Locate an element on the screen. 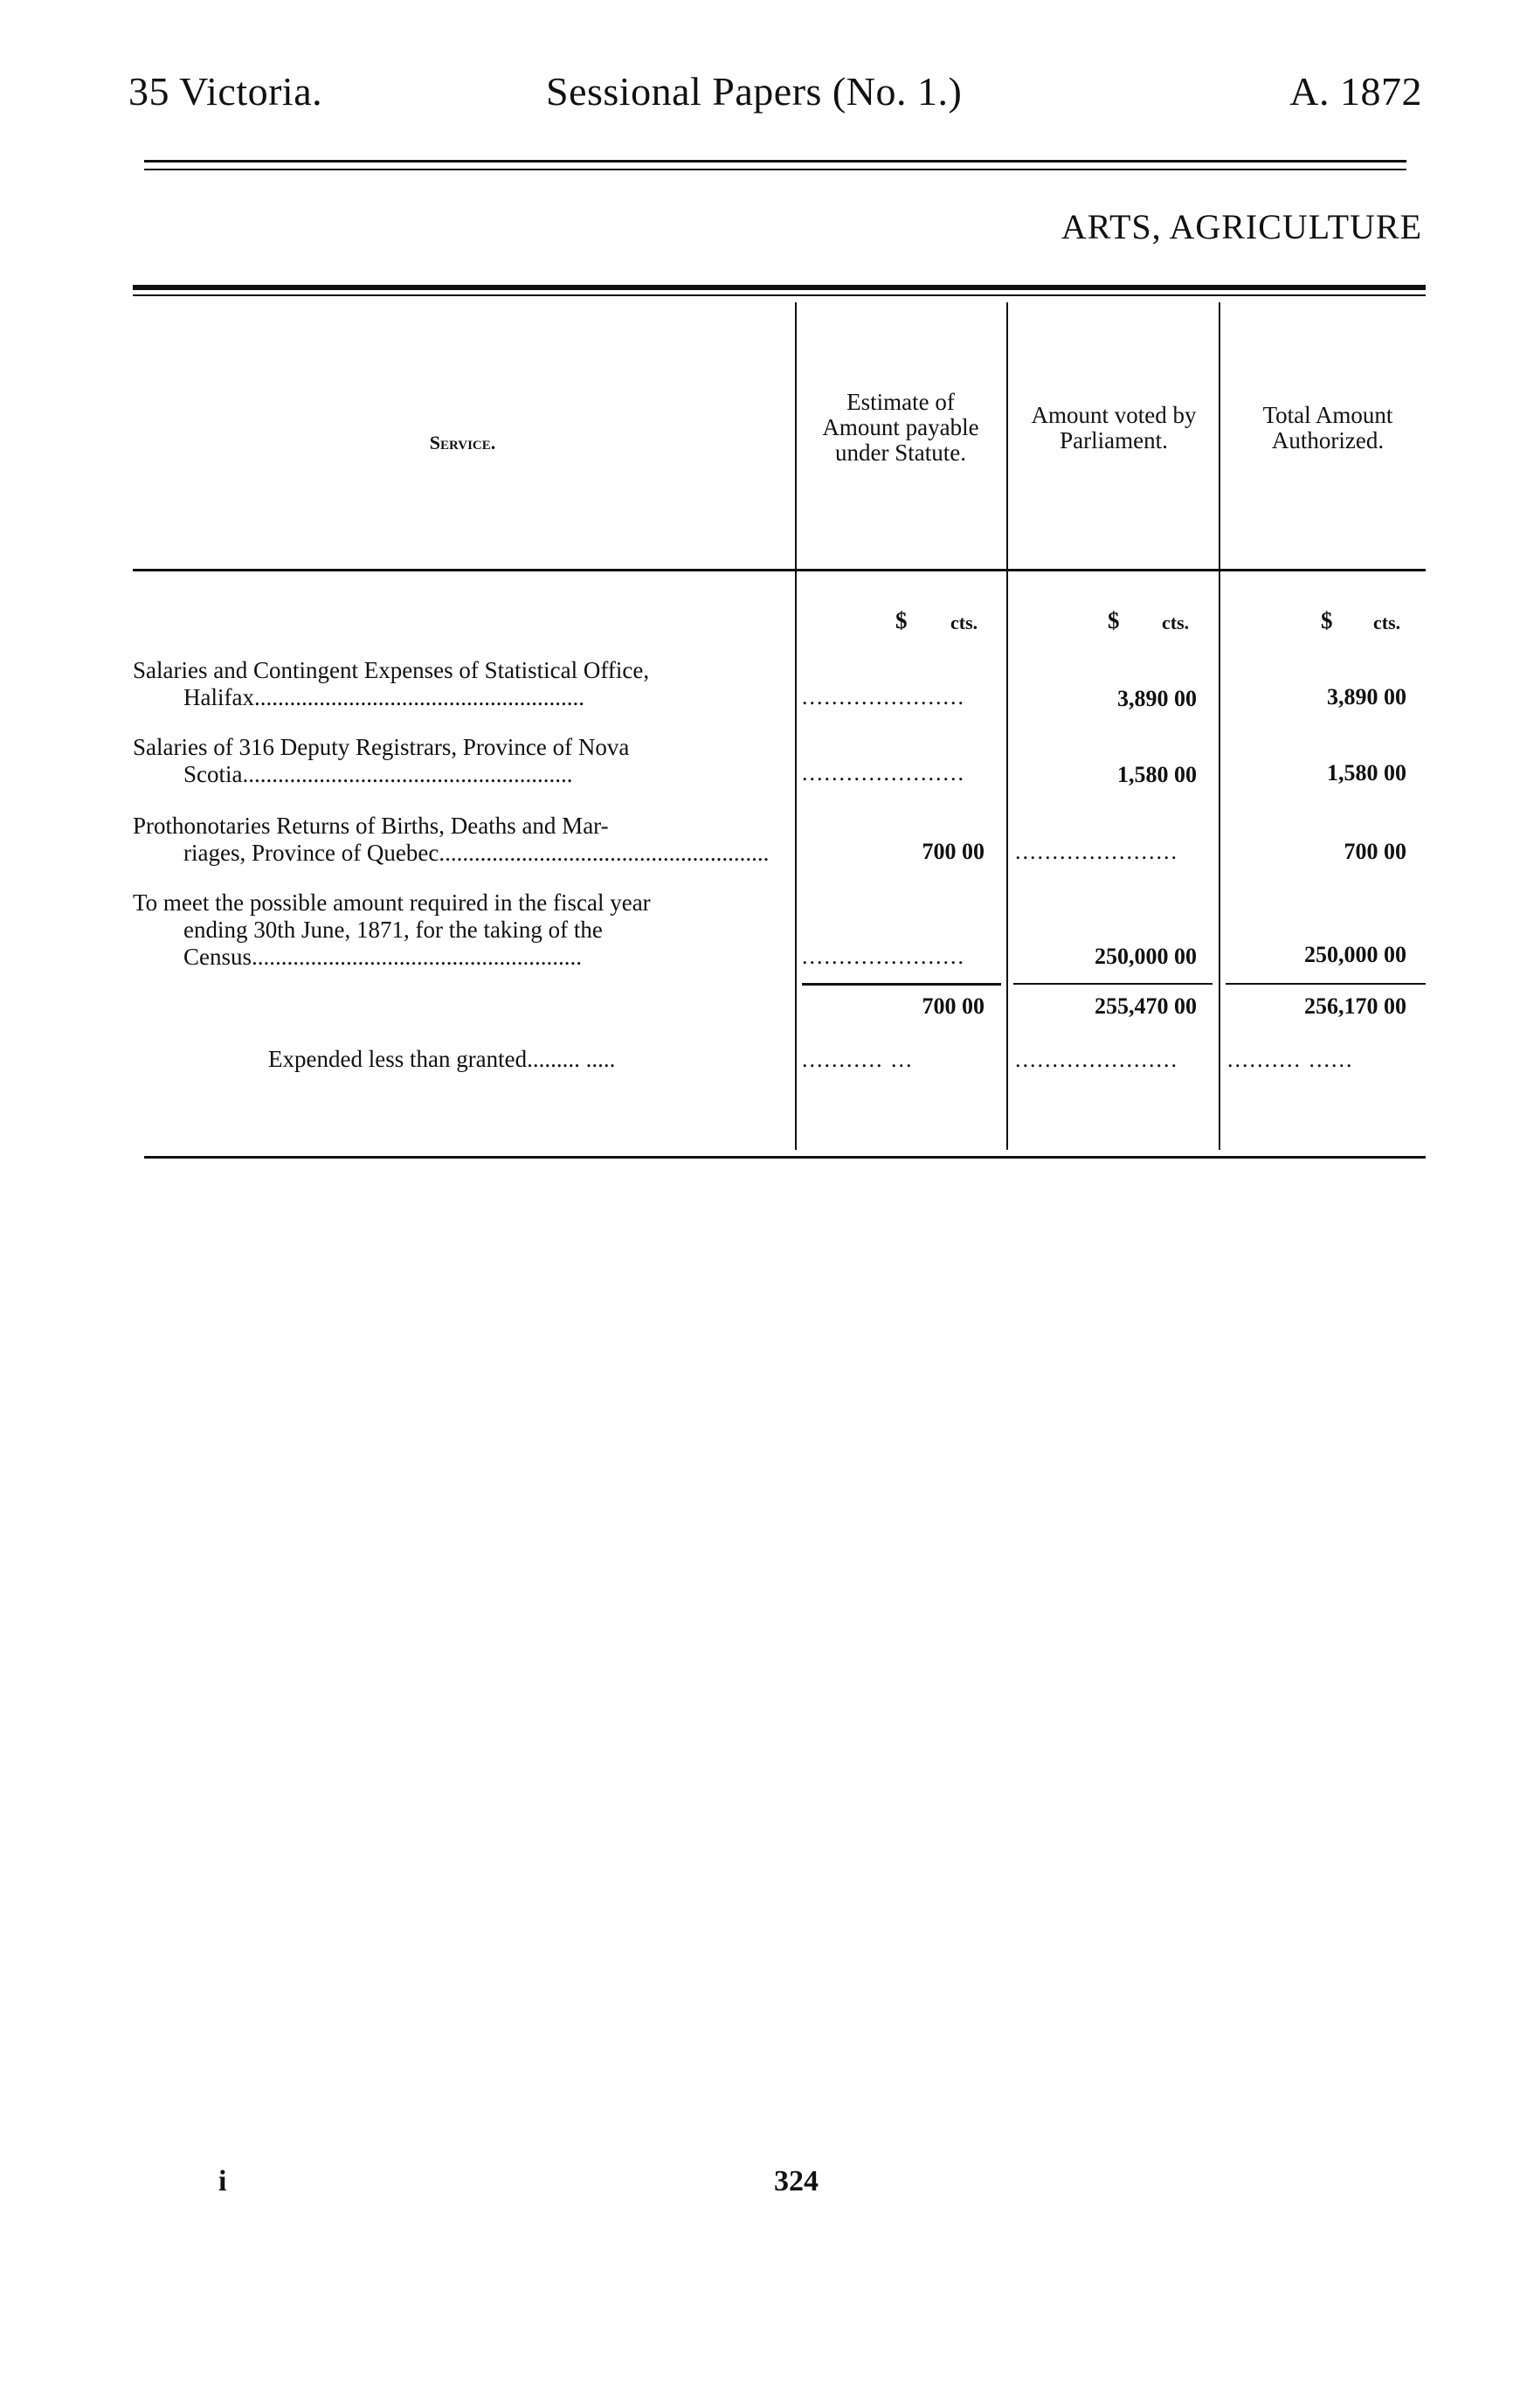 The height and width of the screenshot is (2408, 1513). voted-value: 1,580 00 is located at coordinates (1157, 774).